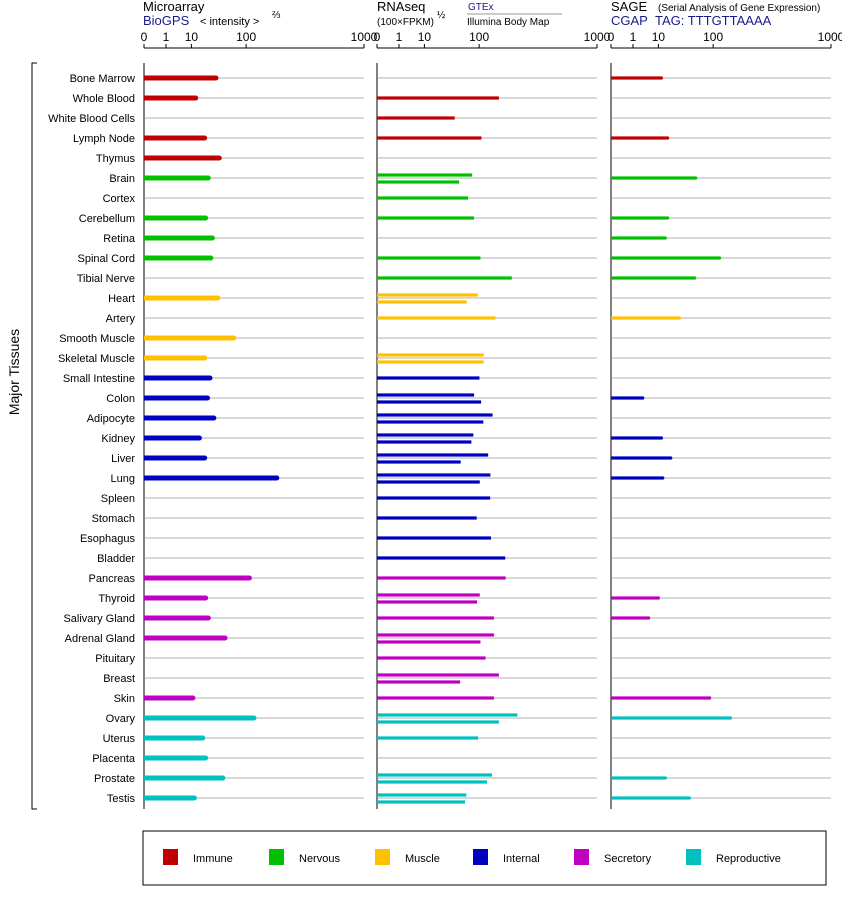 The image size is (842, 900). Describe the element at coordinates (106, 259) in the screenshot. I see `tissue-label: Spinal Cord` at that location.